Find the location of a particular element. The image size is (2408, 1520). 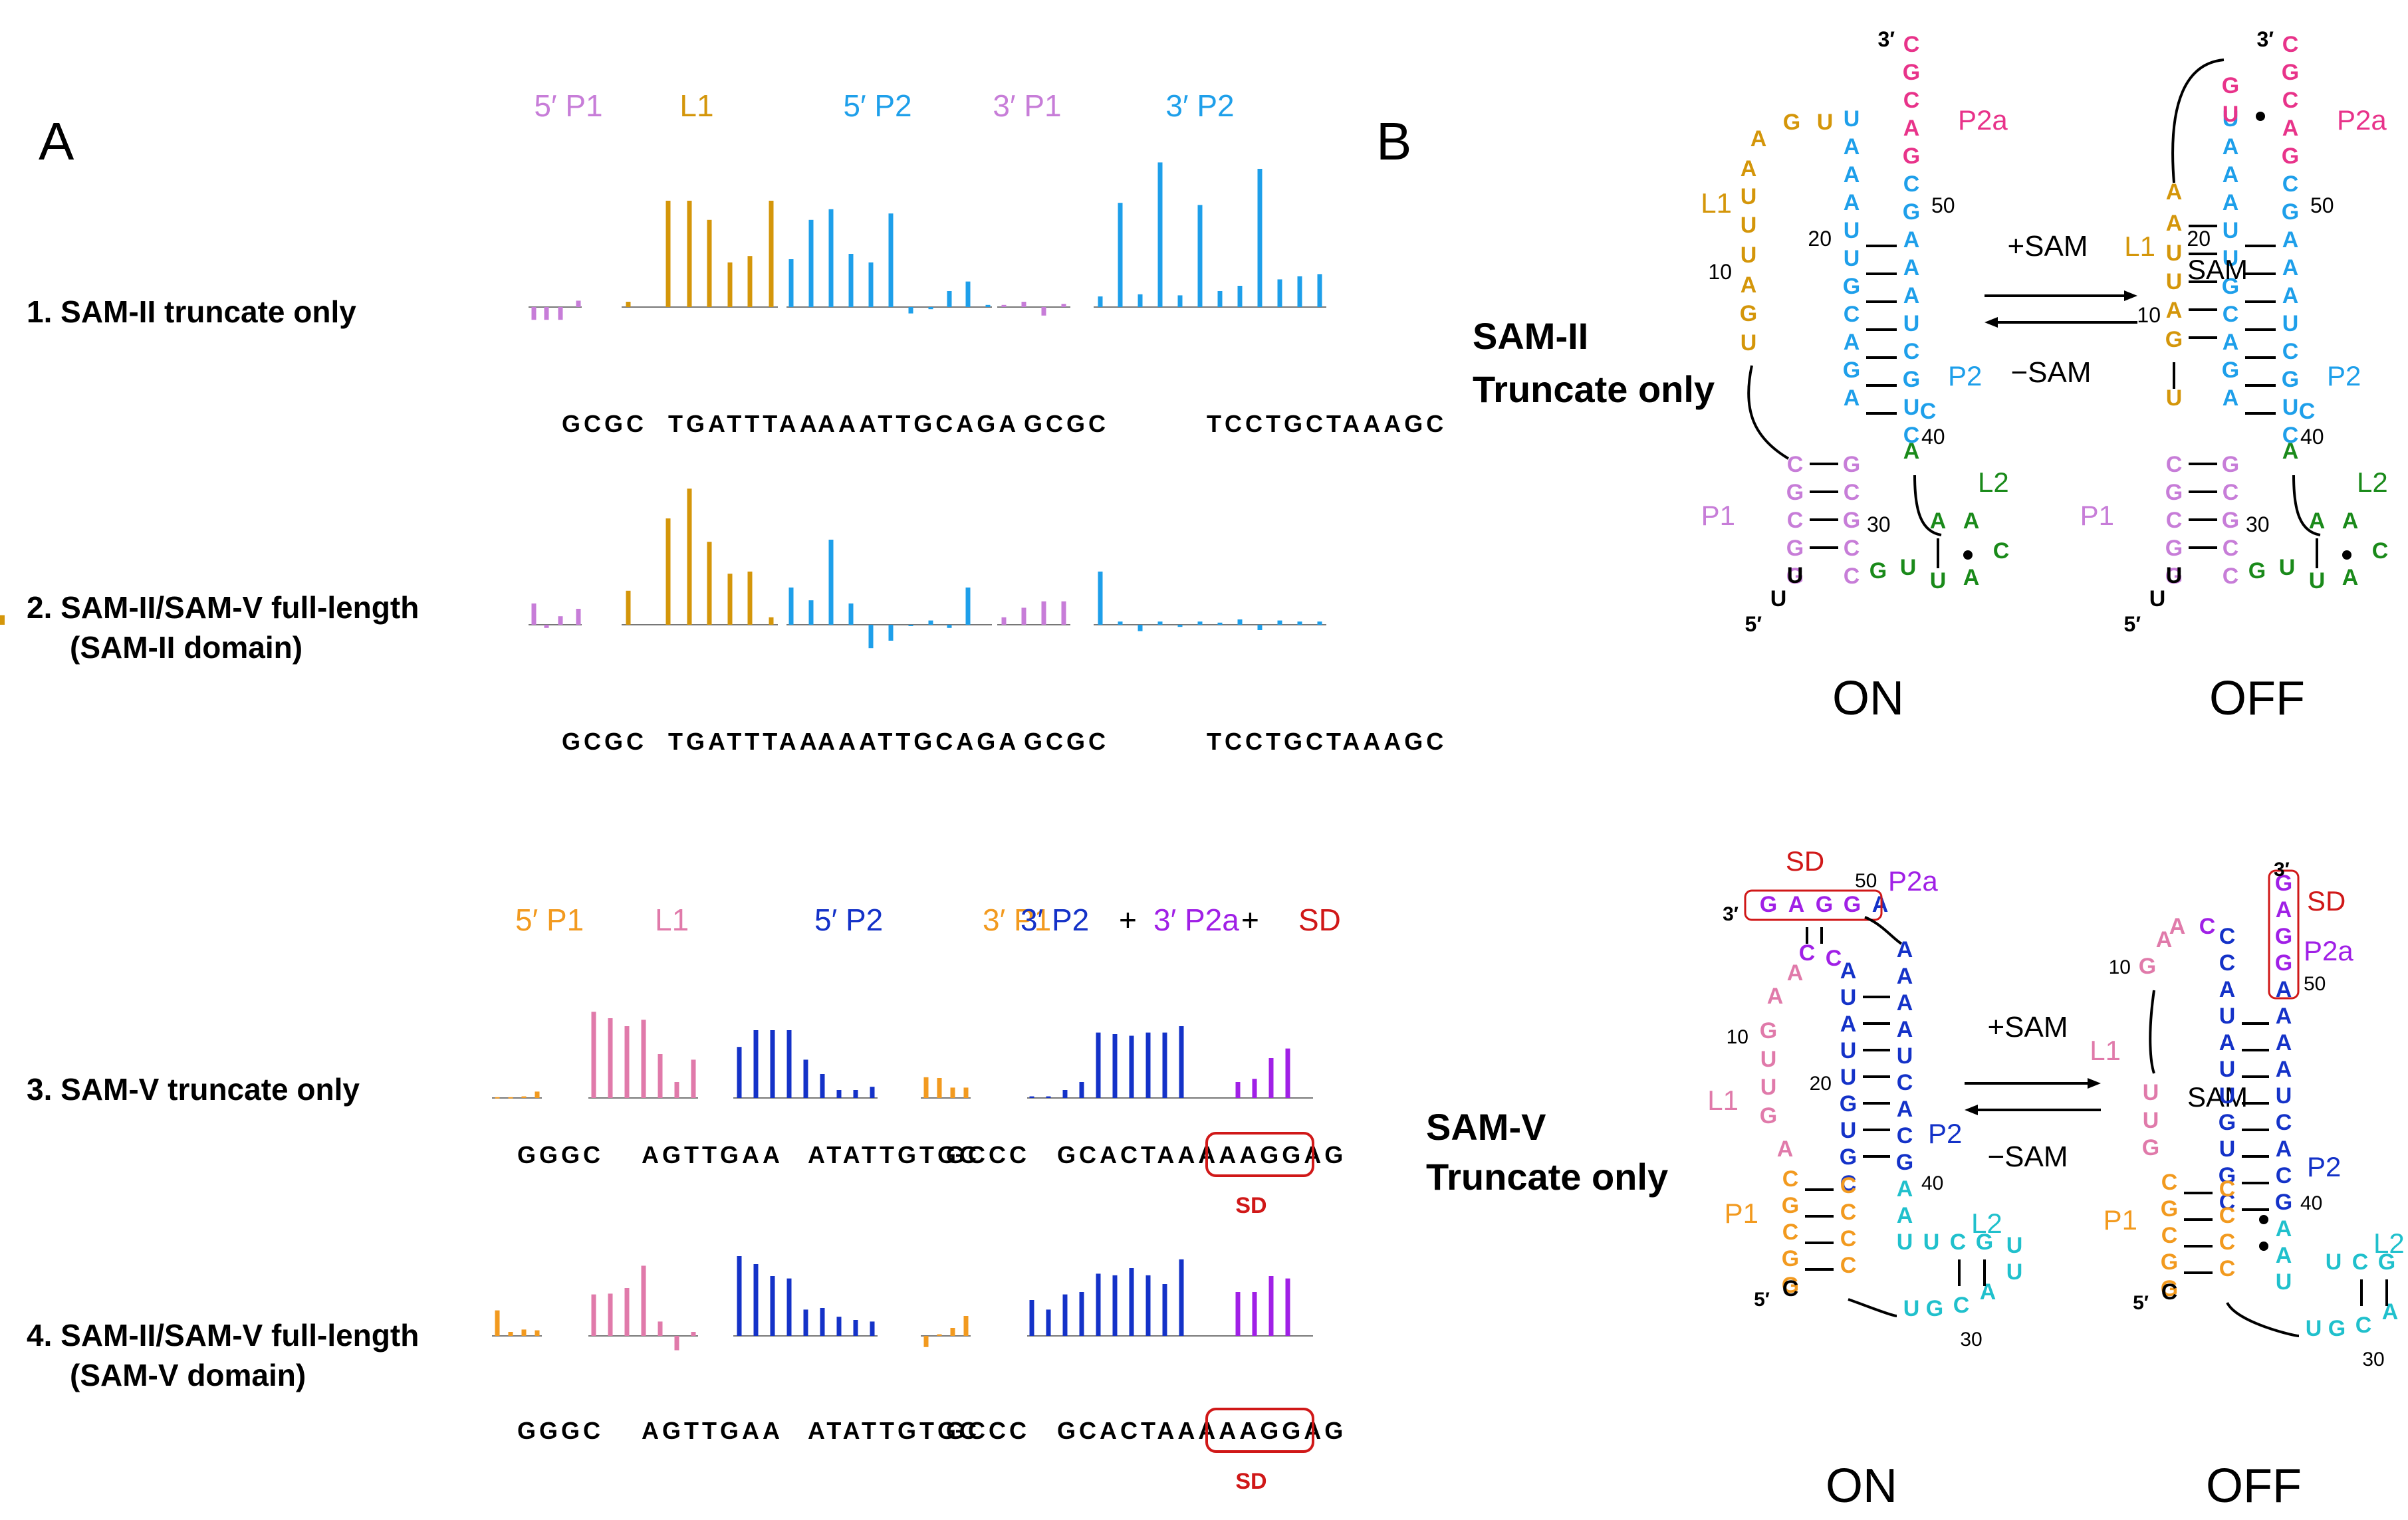

sd-marker: SD is located at coordinates (1250, 1206).